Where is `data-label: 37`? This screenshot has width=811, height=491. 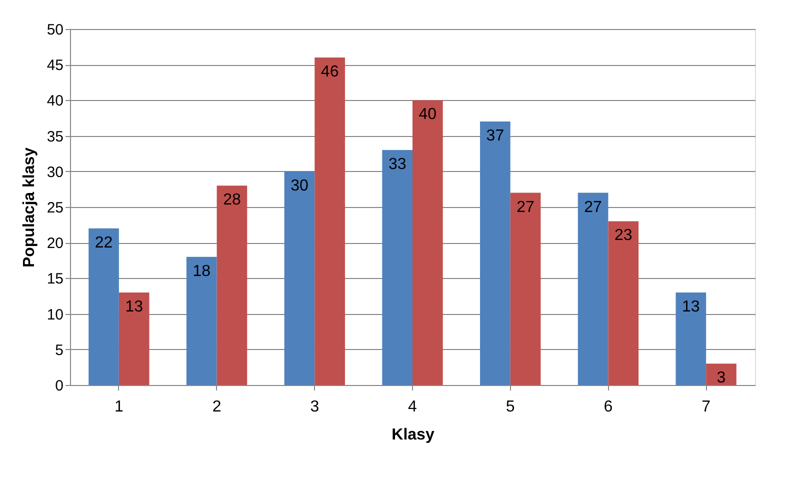
data-label: 37 is located at coordinates (495, 136).